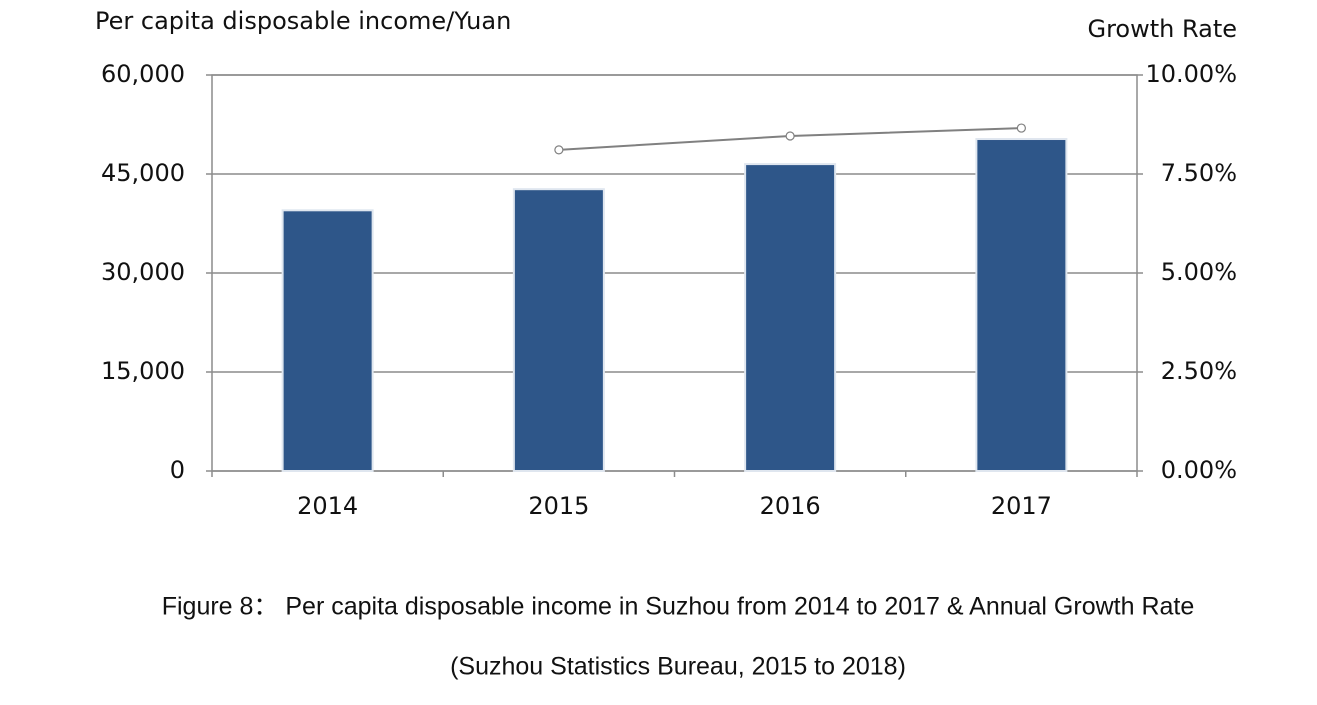  What do you see at coordinates (1199, 470) in the screenshot?
I see `y2-tick-label: 0.00%` at bounding box center [1199, 470].